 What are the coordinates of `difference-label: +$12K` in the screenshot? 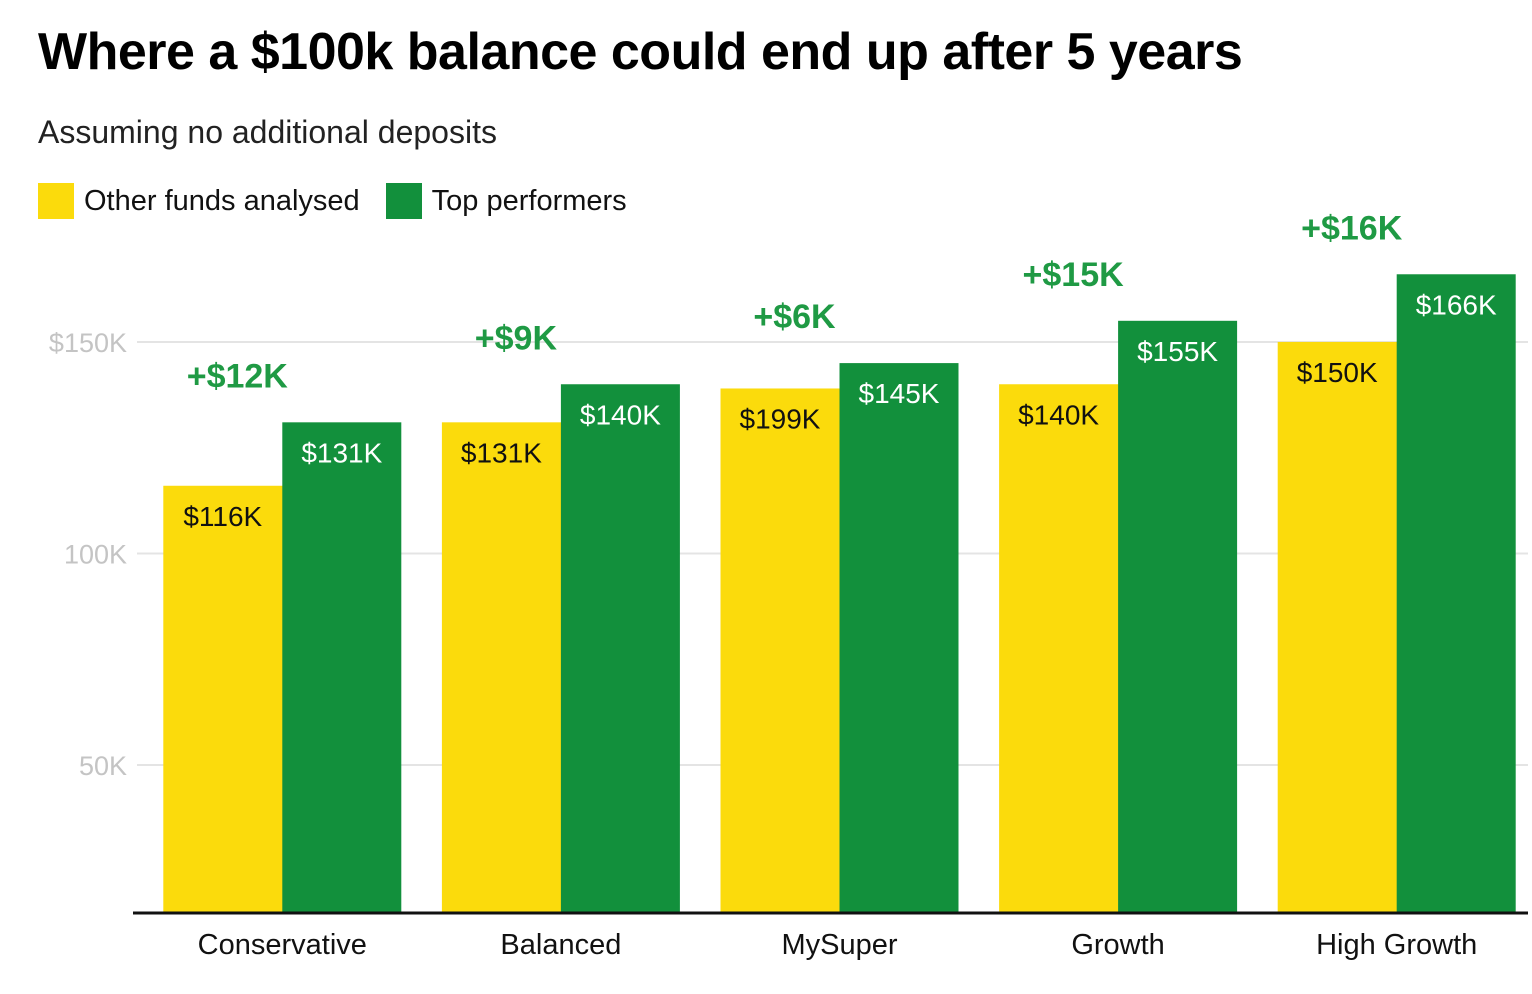 It's located at (238, 376).